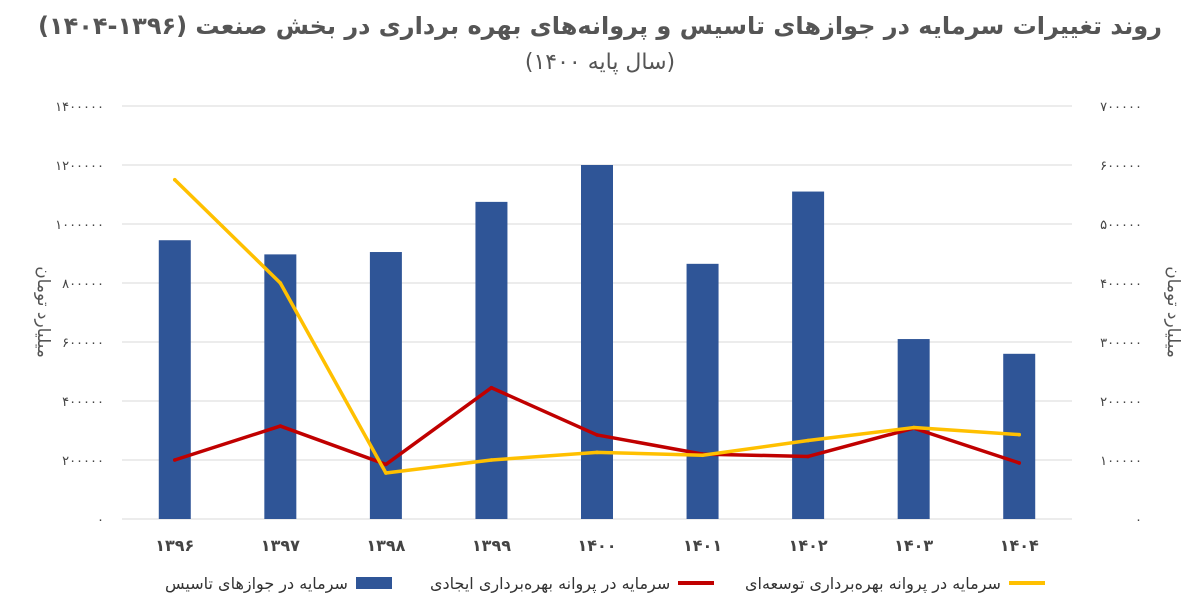  Describe the element at coordinates (913, 545) in the screenshot. I see `x-tick-label: ۱۴۰۳` at that location.